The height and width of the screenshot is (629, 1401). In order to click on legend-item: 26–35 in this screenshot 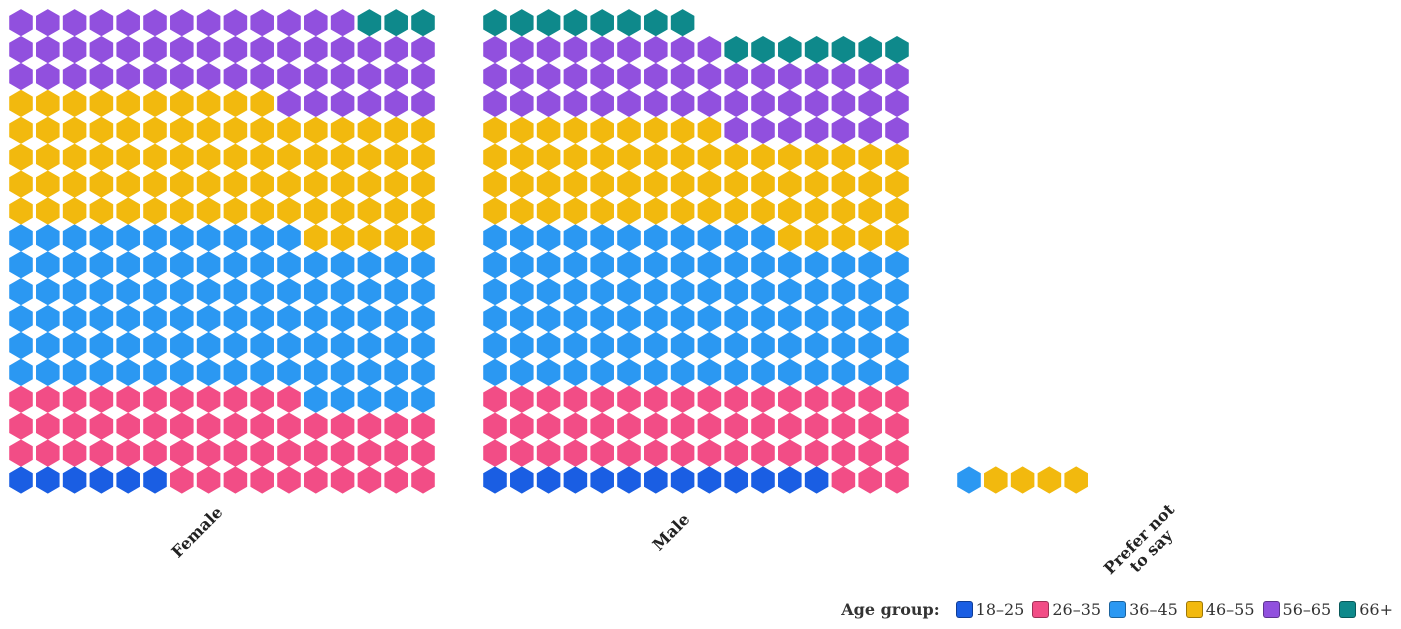, I will do `click(1066, 609)`.